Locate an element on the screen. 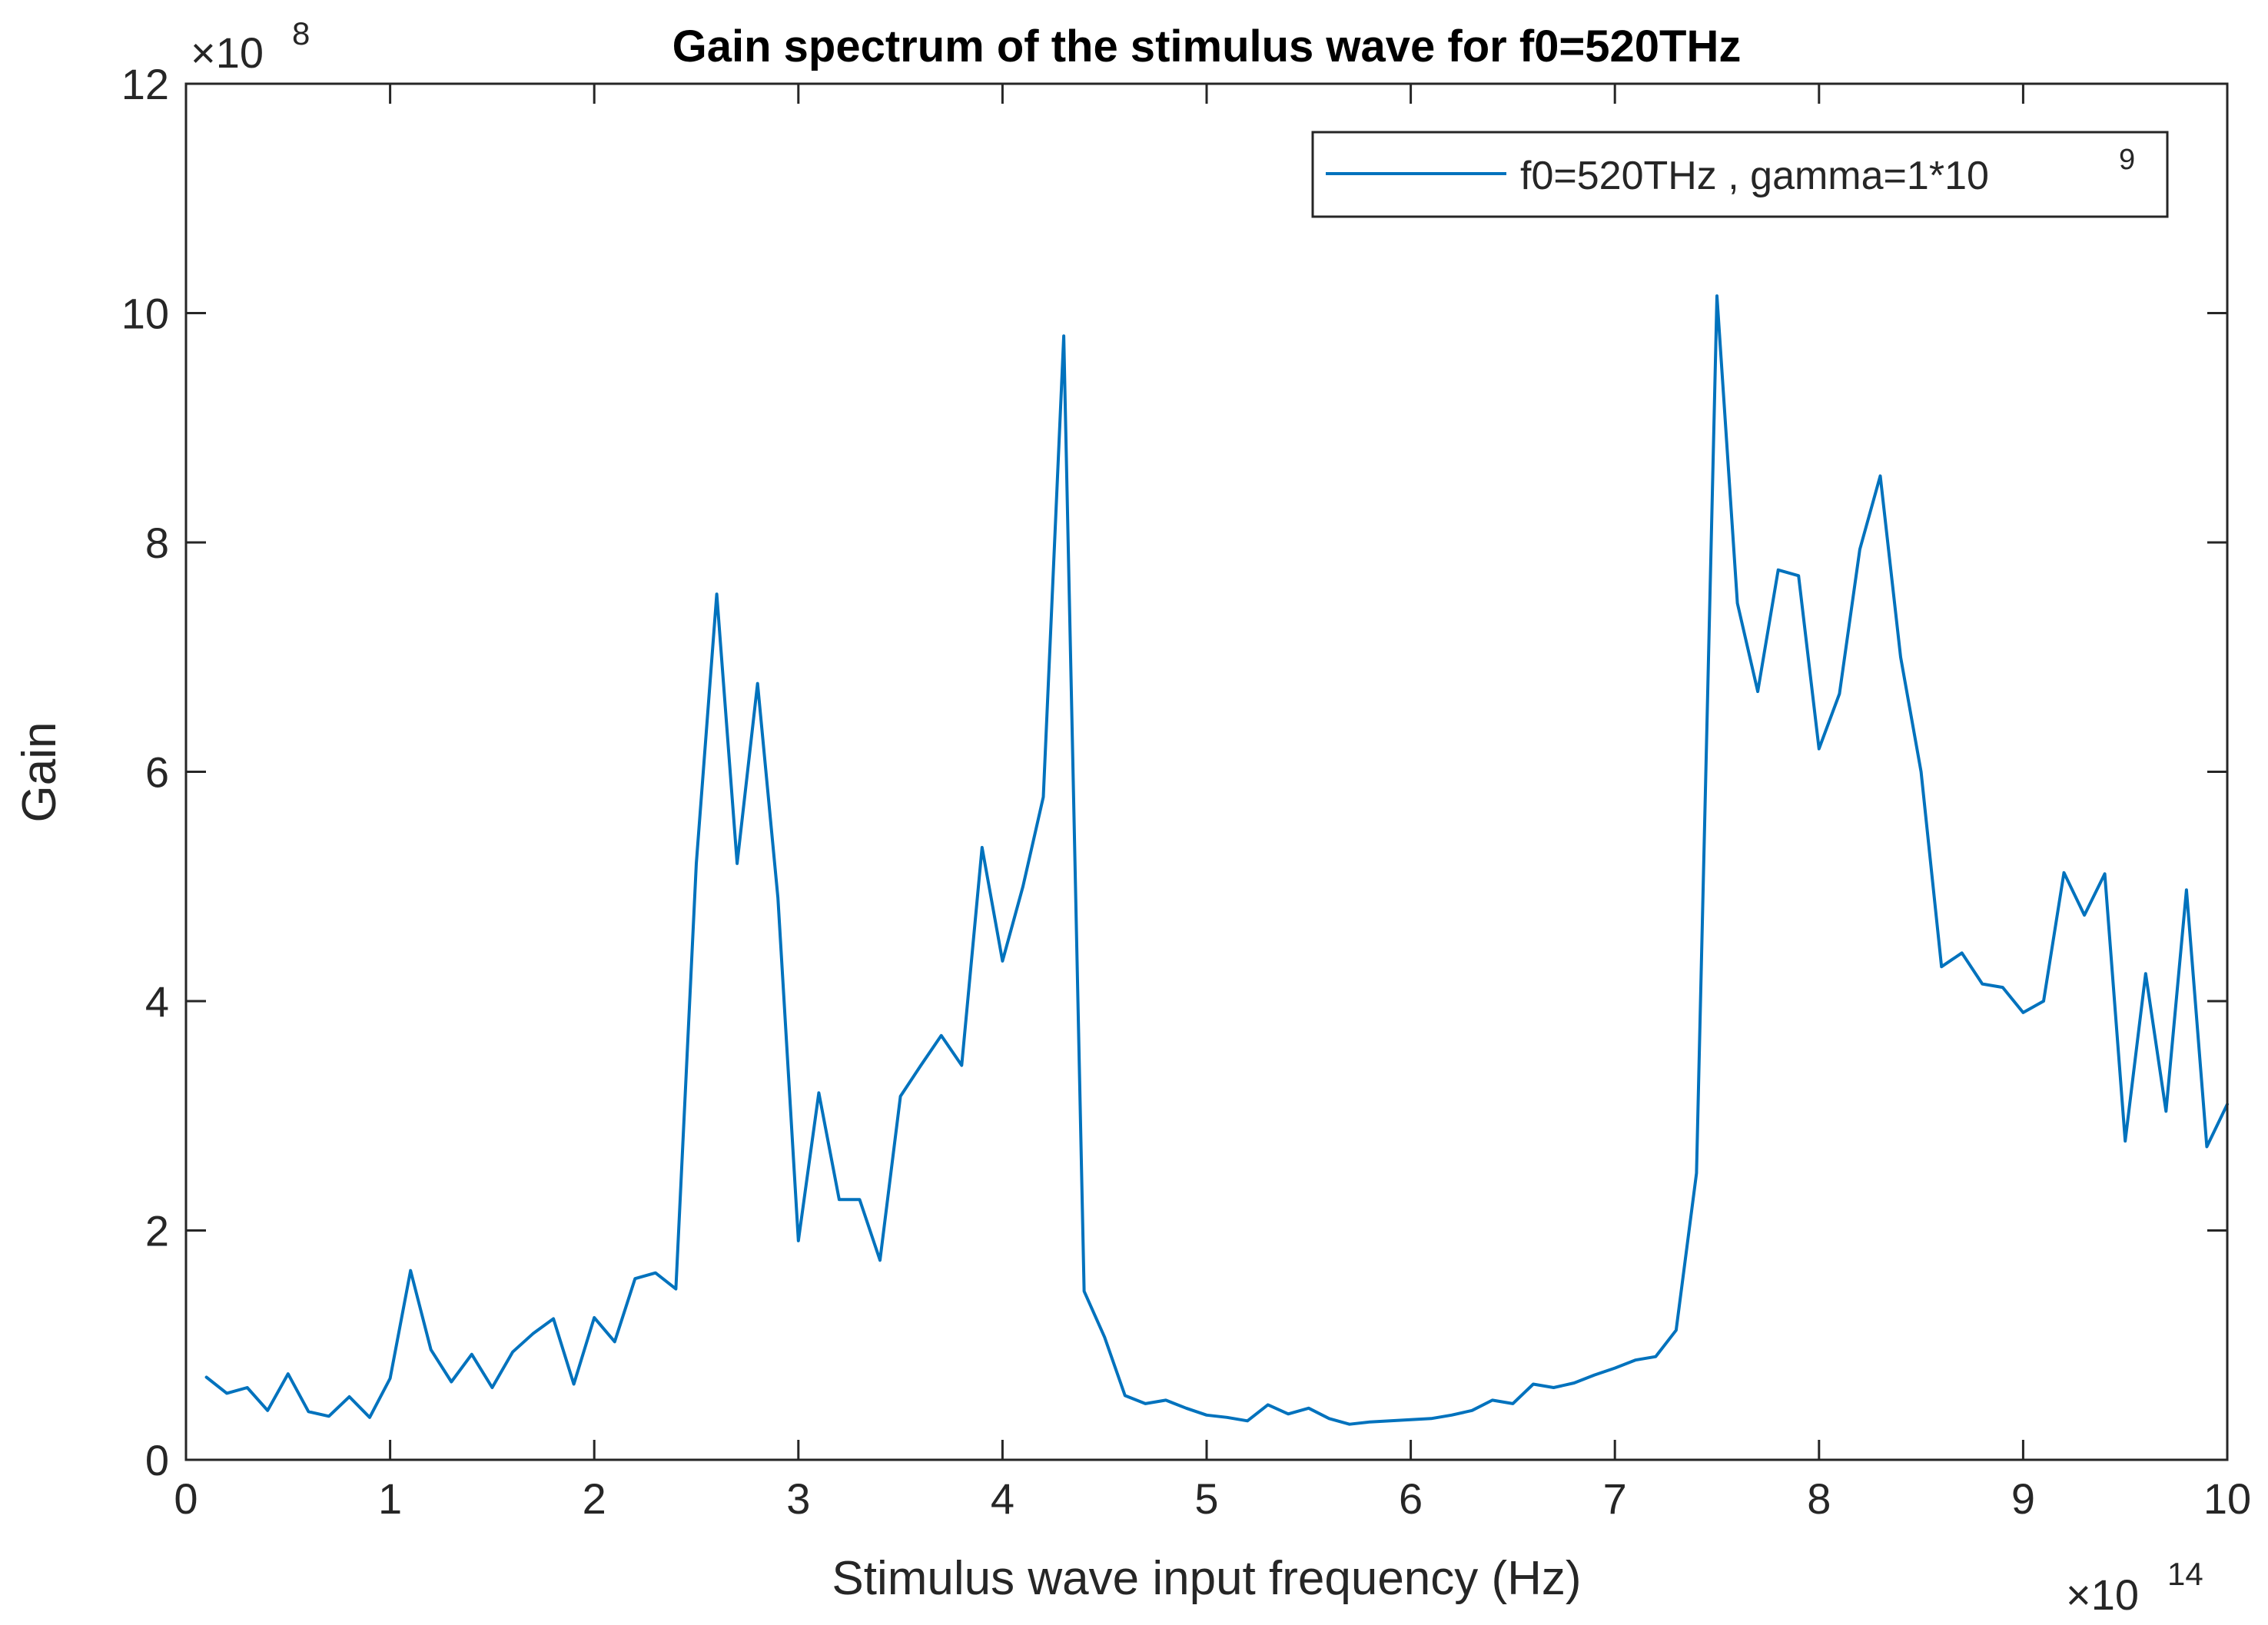 The width and height of the screenshot is (2268, 1625). x-tick-label: 9 is located at coordinates (2023, 1498).